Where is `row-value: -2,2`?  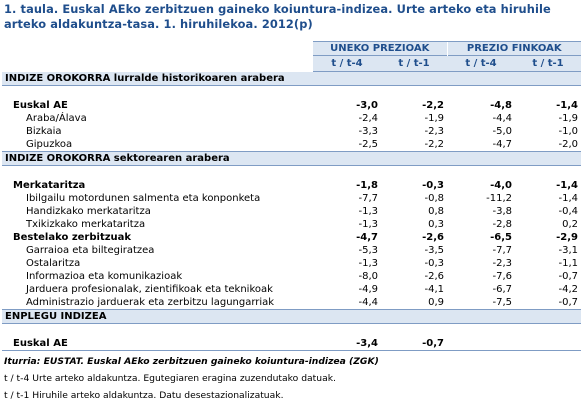
row-value: -2,2 is located at coordinates (433, 105).